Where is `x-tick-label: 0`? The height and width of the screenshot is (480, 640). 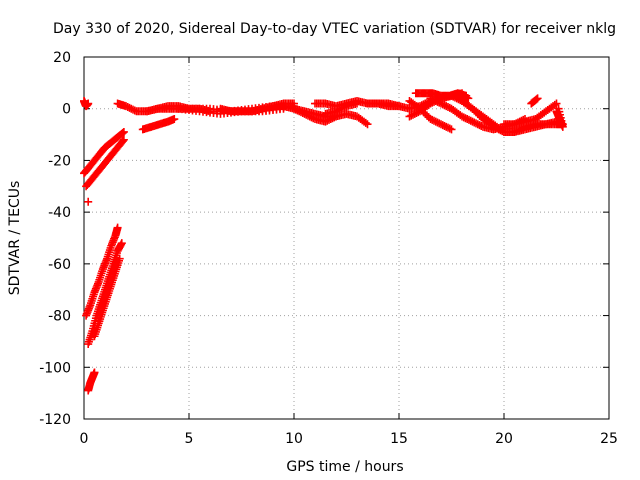 x-tick-label: 0 is located at coordinates (84, 439).